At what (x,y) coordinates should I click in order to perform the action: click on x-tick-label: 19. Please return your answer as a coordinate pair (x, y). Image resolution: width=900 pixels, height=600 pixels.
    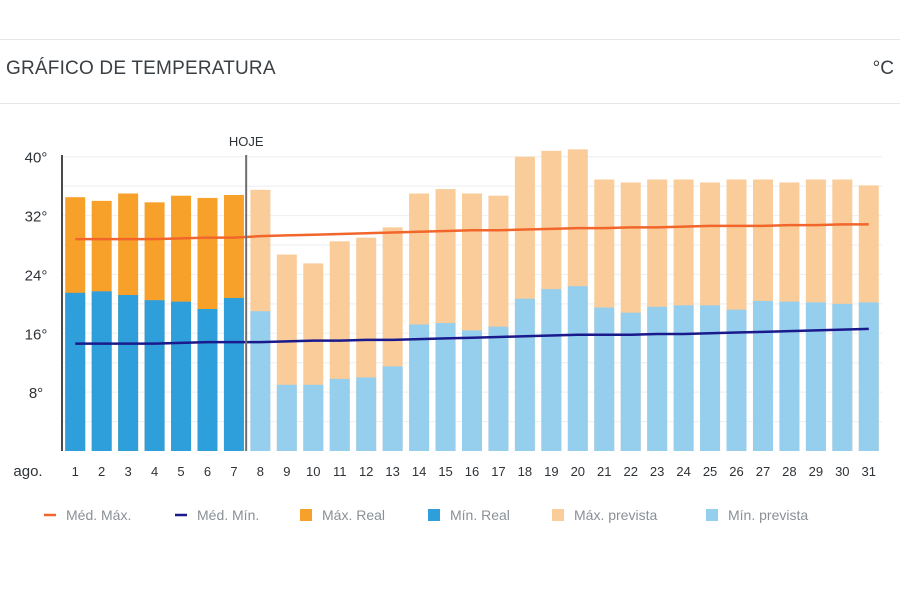
    Looking at the image, I should click on (551, 471).